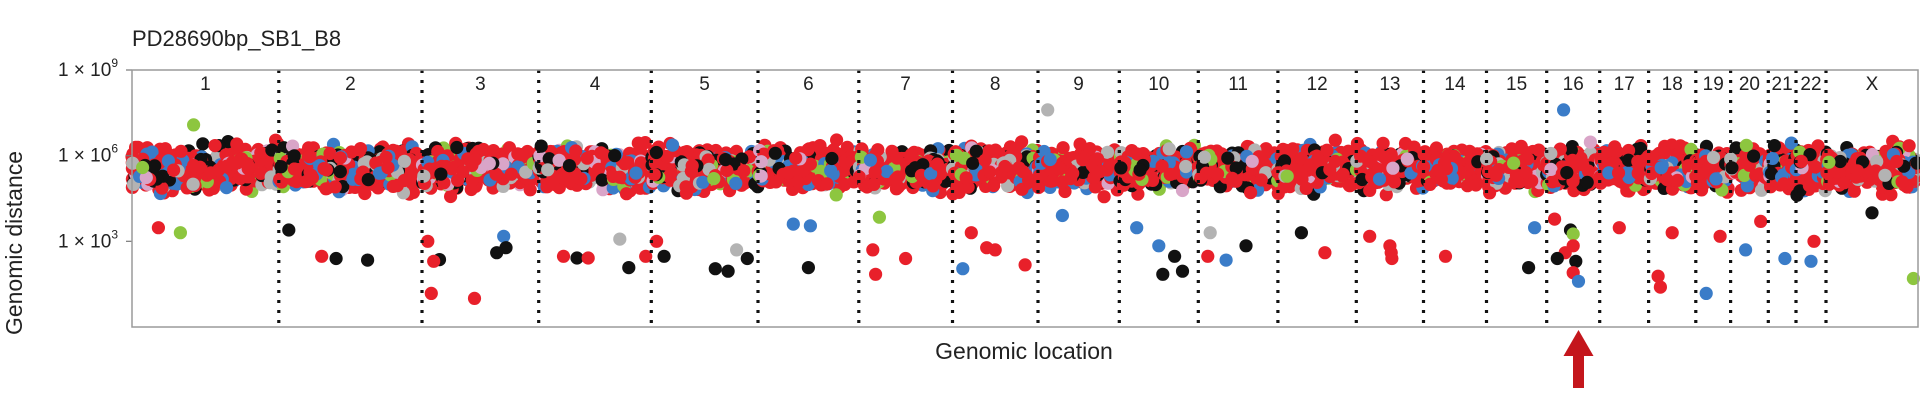 The width and height of the screenshot is (1920, 406). What do you see at coordinates (1024, 351) in the screenshot?
I see `x-axis-title: Genomic location` at bounding box center [1024, 351].